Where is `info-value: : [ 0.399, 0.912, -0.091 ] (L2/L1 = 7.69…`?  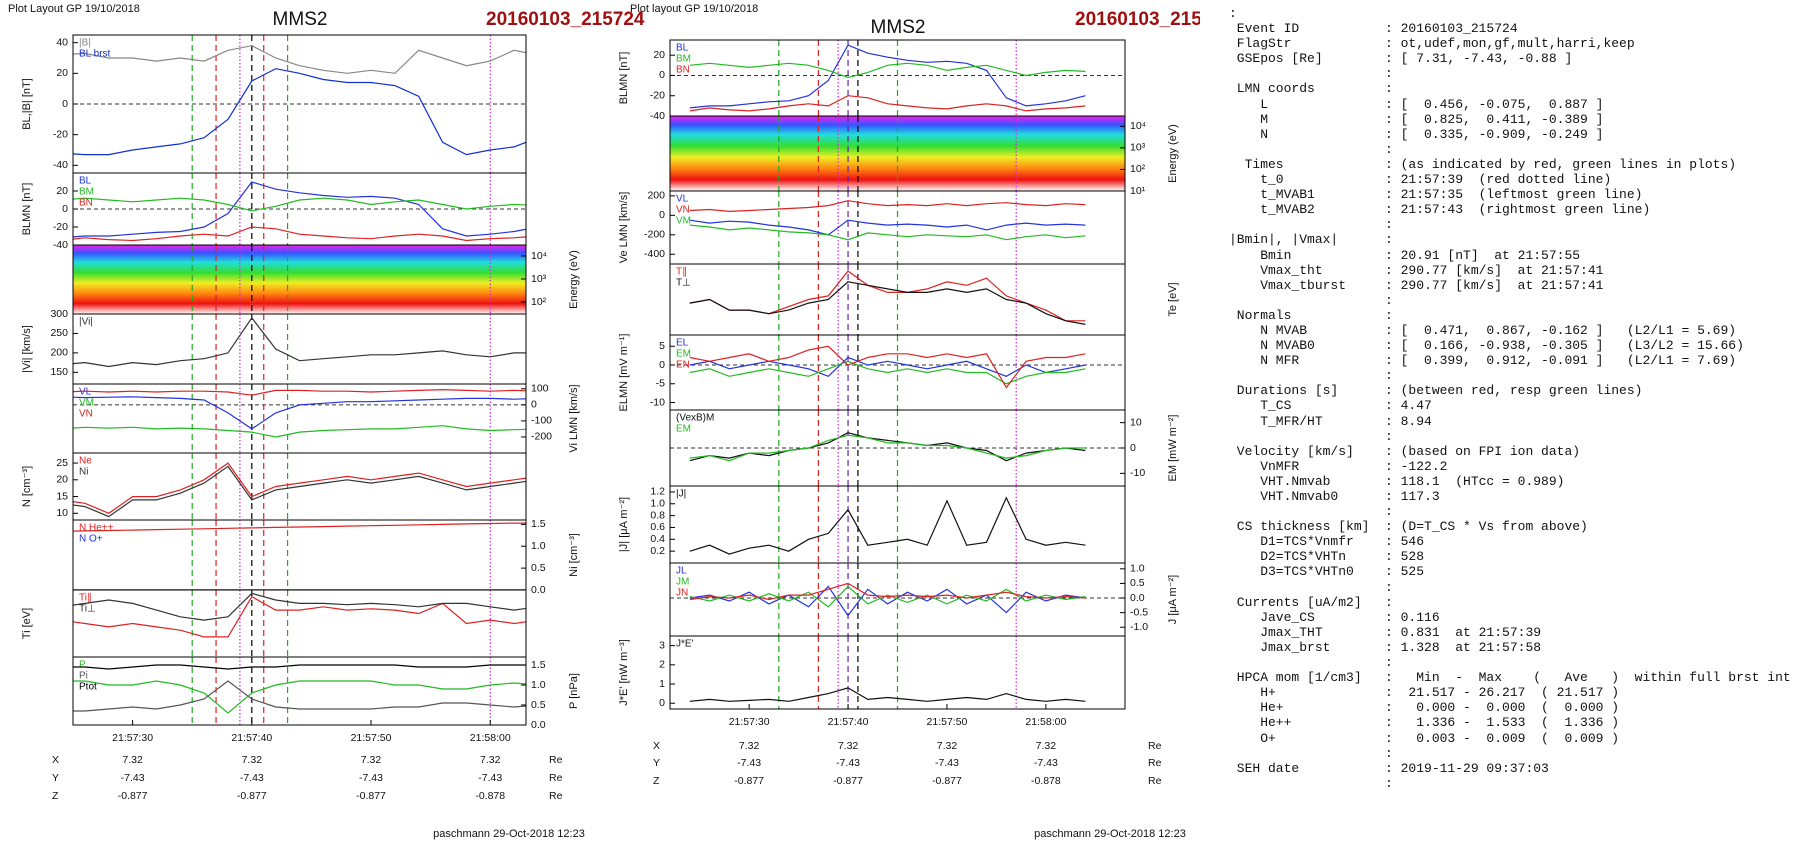
info-value: : [ 0.399, 0.912, -0.091 ] (L2/L1 = 7.69… is located at coordinates (1561, 361).